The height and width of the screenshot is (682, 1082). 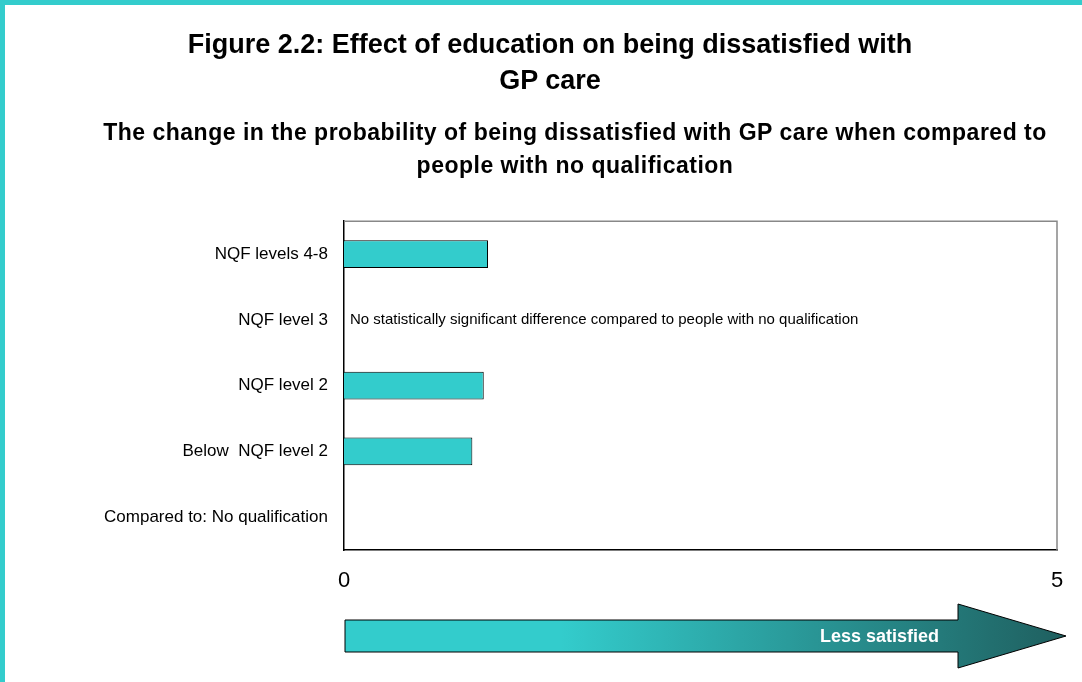 What do you see at coordinates (255, 451) in the screenshot?
I see `y-tick-label: Below NQF level 2` at bounding box center [255, 451].